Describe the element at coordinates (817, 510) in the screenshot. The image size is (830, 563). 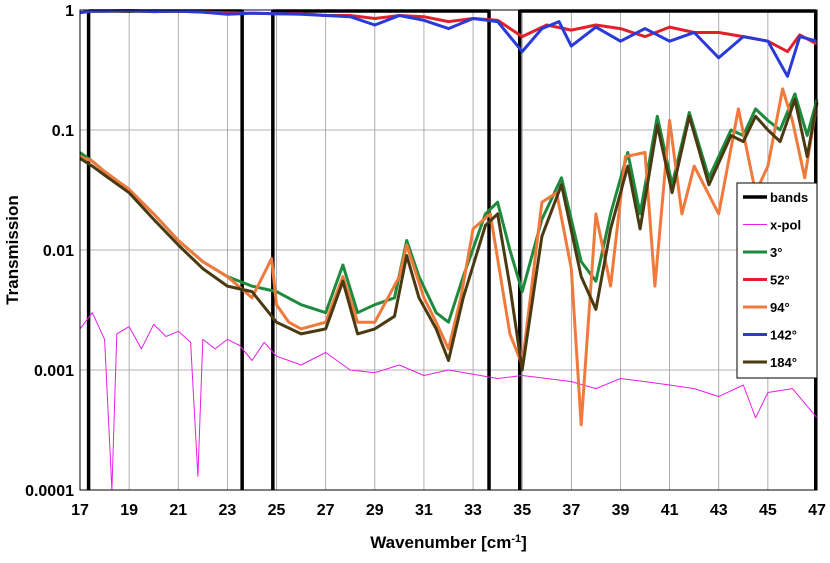
I see `x-tick-label: 47` at that location.